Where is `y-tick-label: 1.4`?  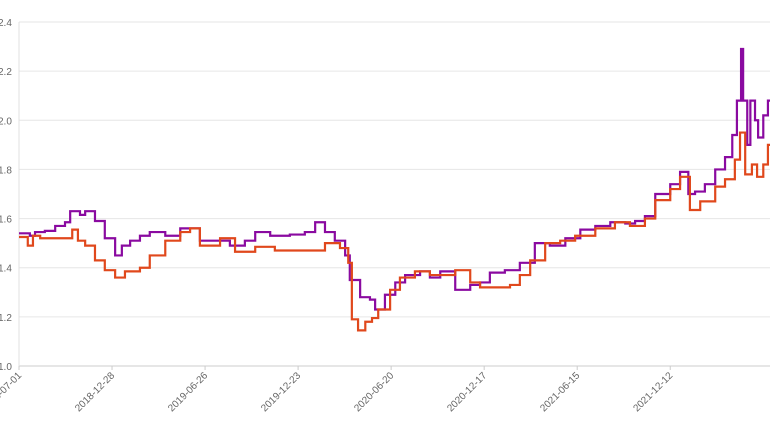 y-tick-label: 1.4 is located at coordinates (6, 269).